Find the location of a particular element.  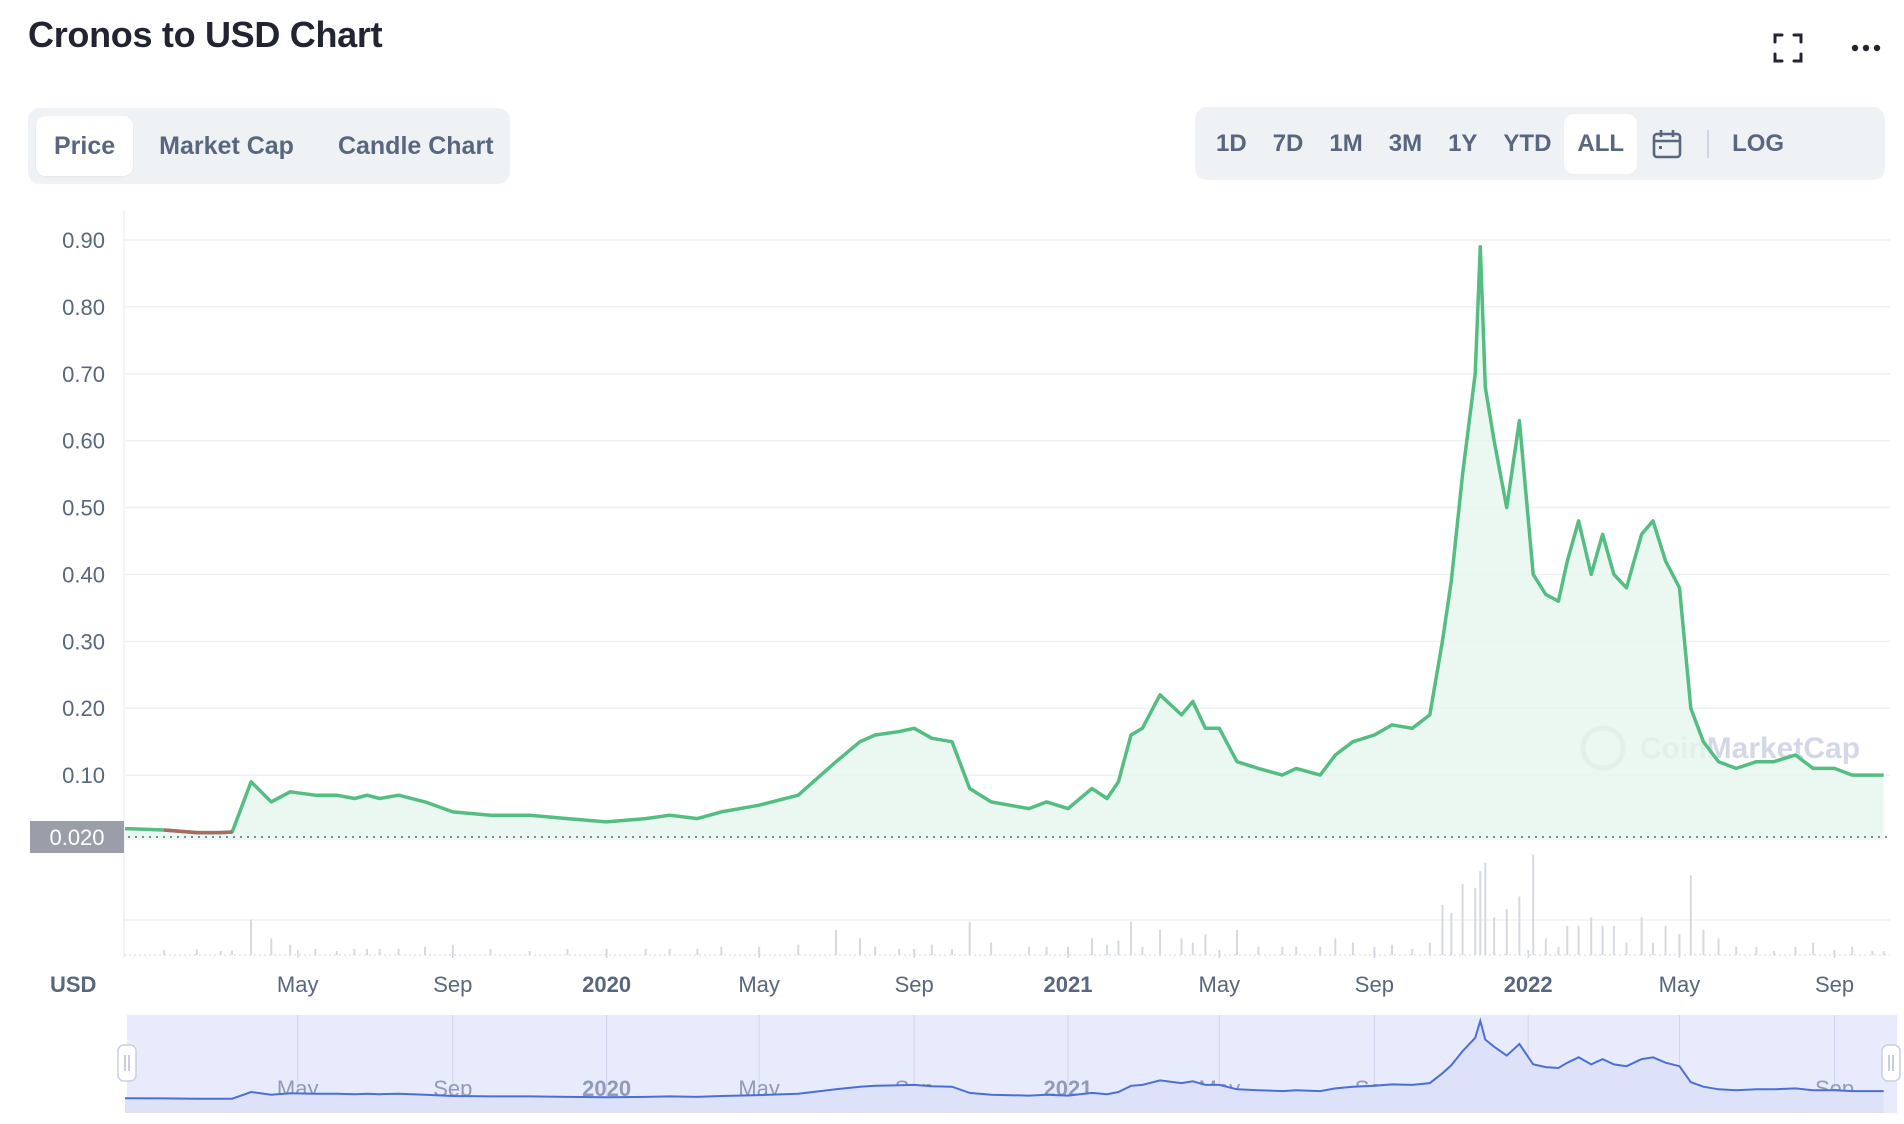

y-tick-label: 0.30 is located at coordinates (83, 641).